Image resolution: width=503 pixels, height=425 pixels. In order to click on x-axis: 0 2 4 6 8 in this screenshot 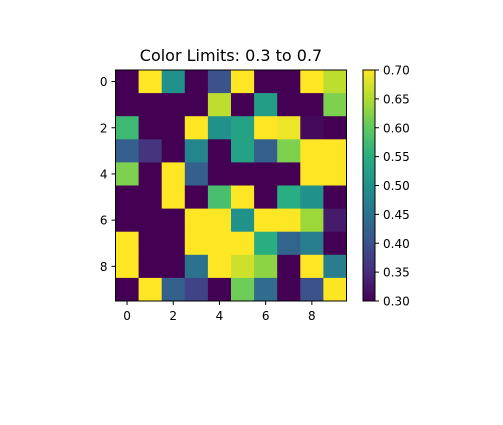, I will do `click(219, 312)`.